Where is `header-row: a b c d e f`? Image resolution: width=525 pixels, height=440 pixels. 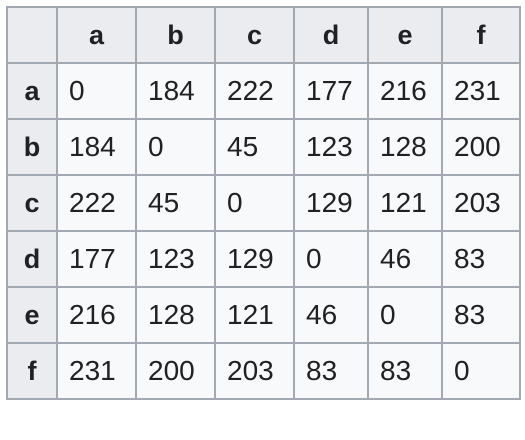 header-row: a b c d e f is located at coordinates (263, 35).